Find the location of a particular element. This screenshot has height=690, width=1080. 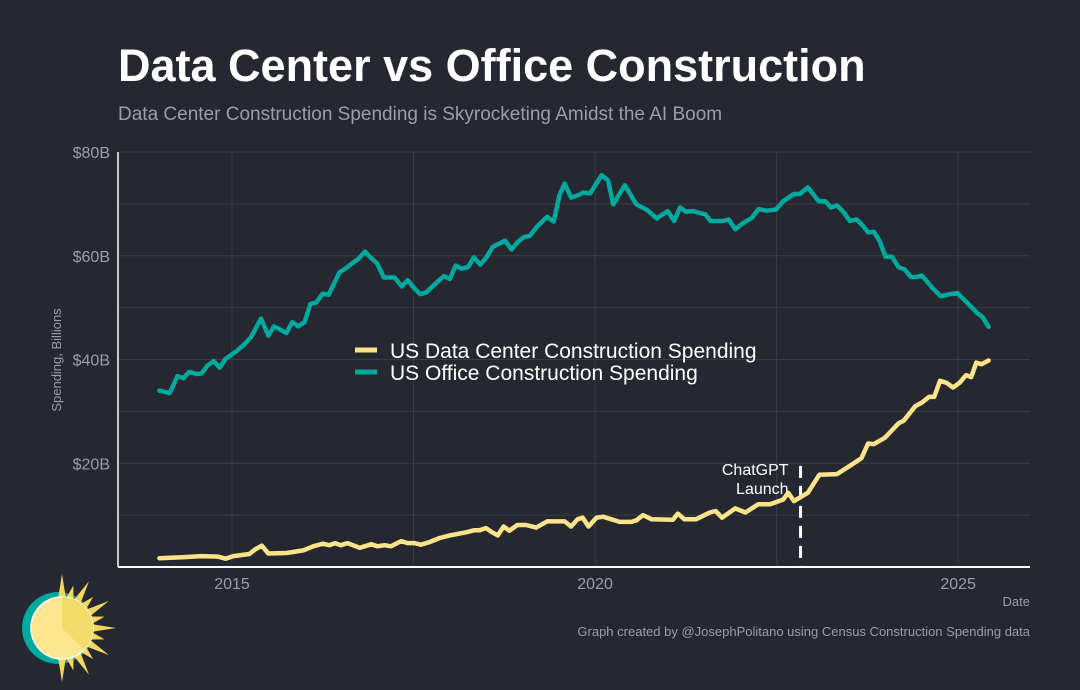

chatgpt-annotation: ChatGPT Launch is located at coordinates (762, 514).